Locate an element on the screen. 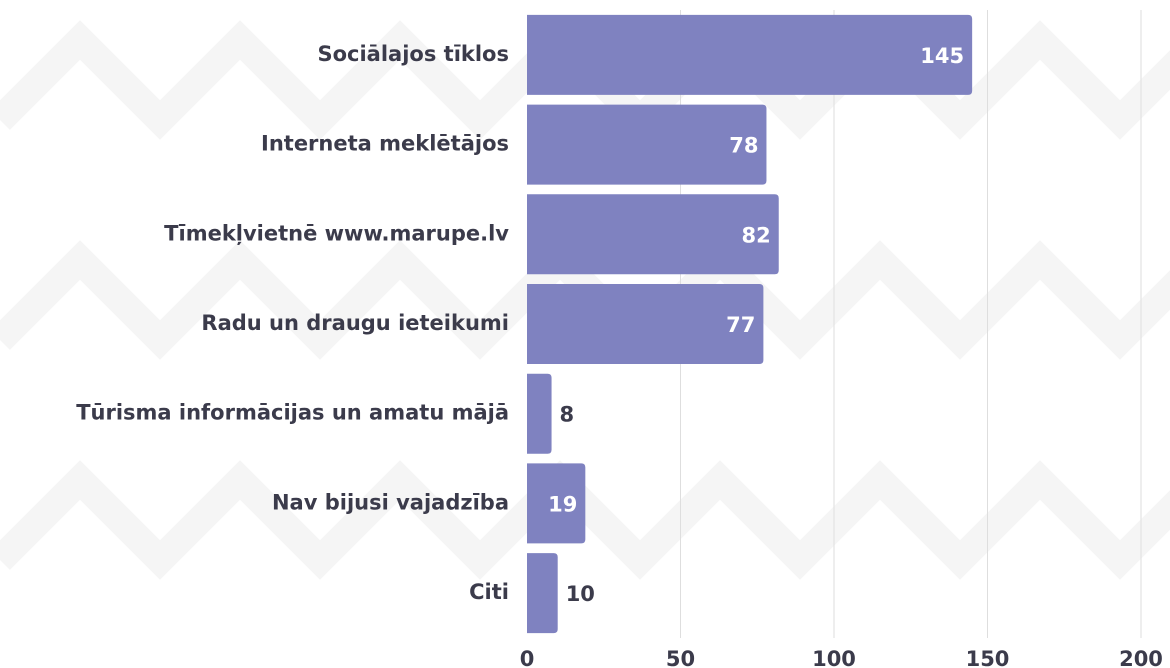  value-label: 82 is located at coordinates (756, 235).